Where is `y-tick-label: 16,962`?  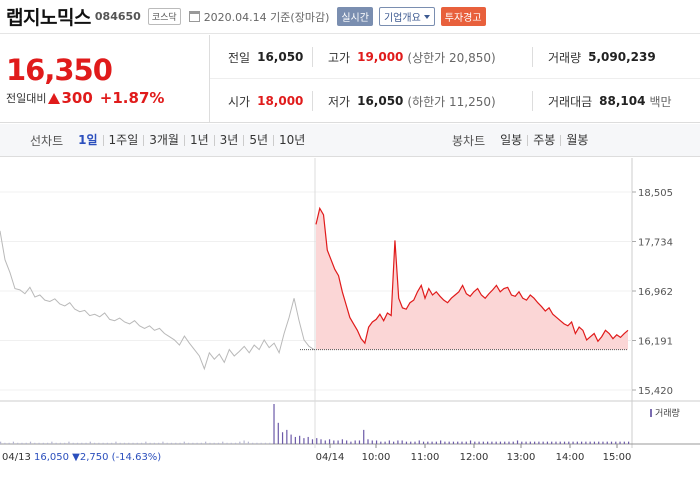 y-tick-label: 16,962 is located at coordinates (655, 292).